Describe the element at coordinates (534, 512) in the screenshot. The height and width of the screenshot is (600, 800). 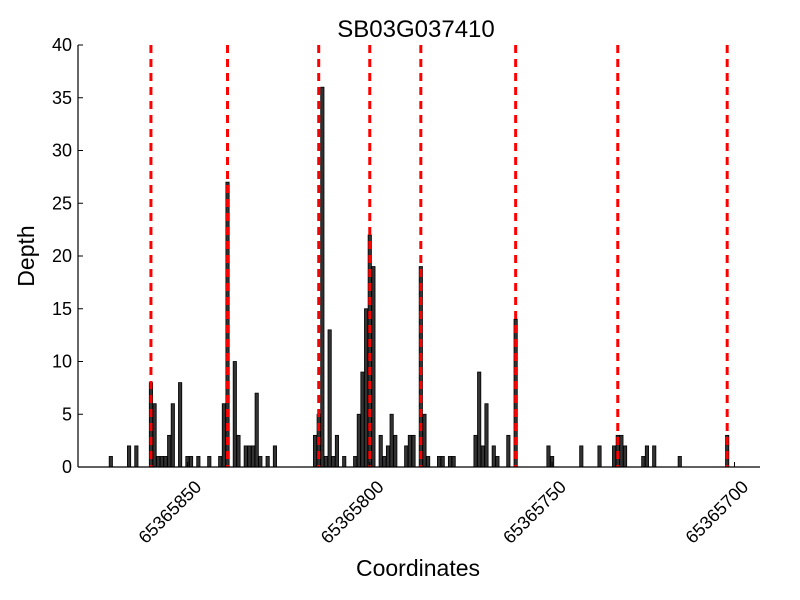
I see `x-tick-label: 65365750` at that location.